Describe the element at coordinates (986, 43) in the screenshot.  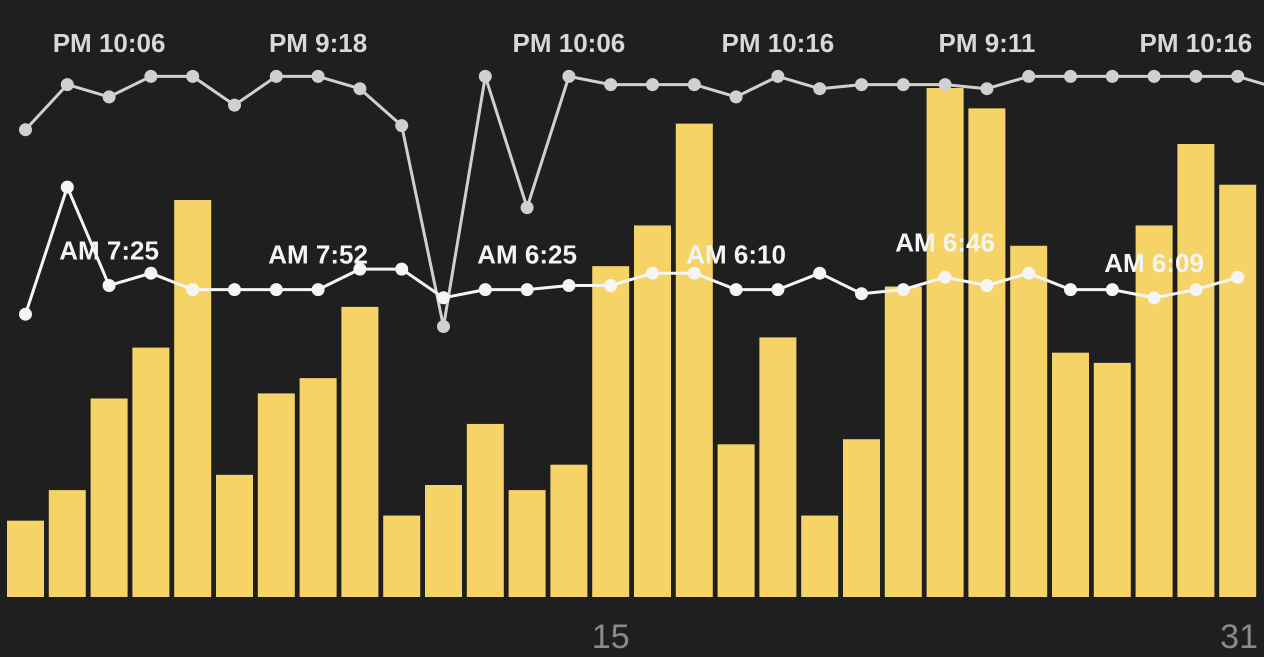
I see `time-label: PM 9:11` at that location.